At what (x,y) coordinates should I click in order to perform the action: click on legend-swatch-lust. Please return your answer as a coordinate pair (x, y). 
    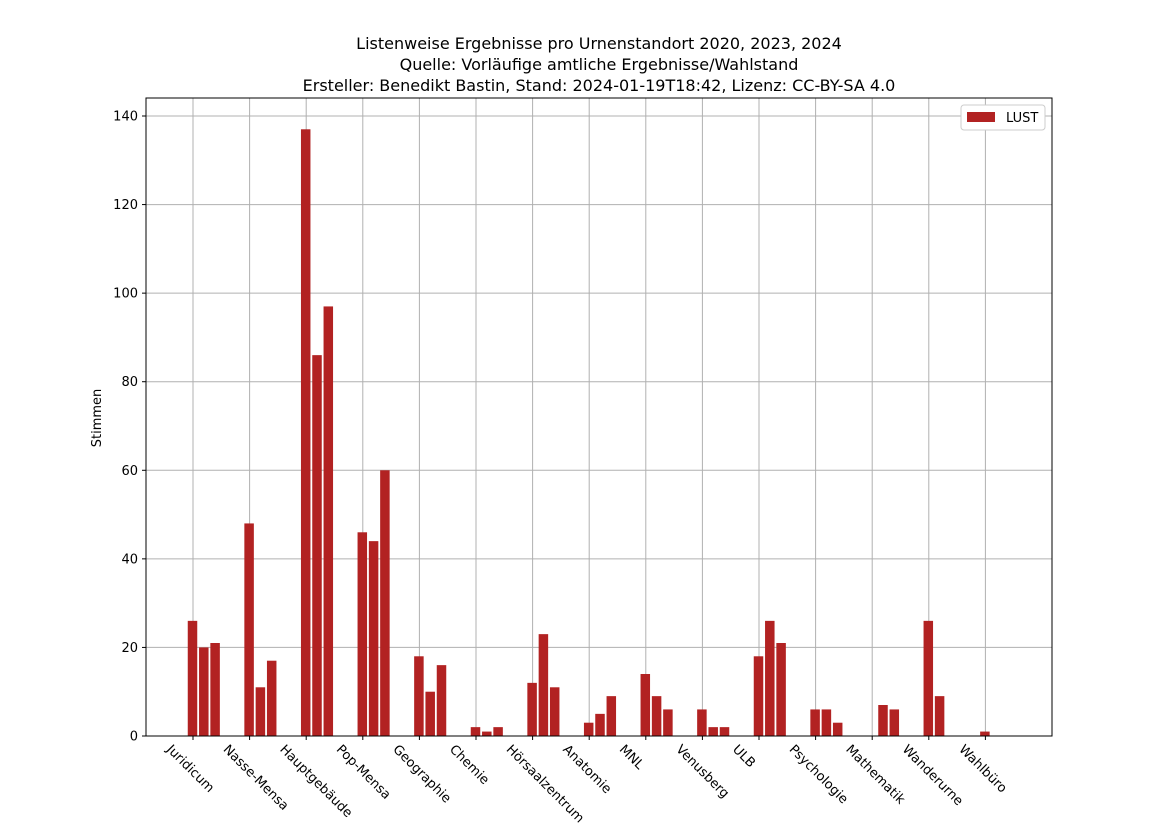
    Looking at the image, I should click on (981, 117).